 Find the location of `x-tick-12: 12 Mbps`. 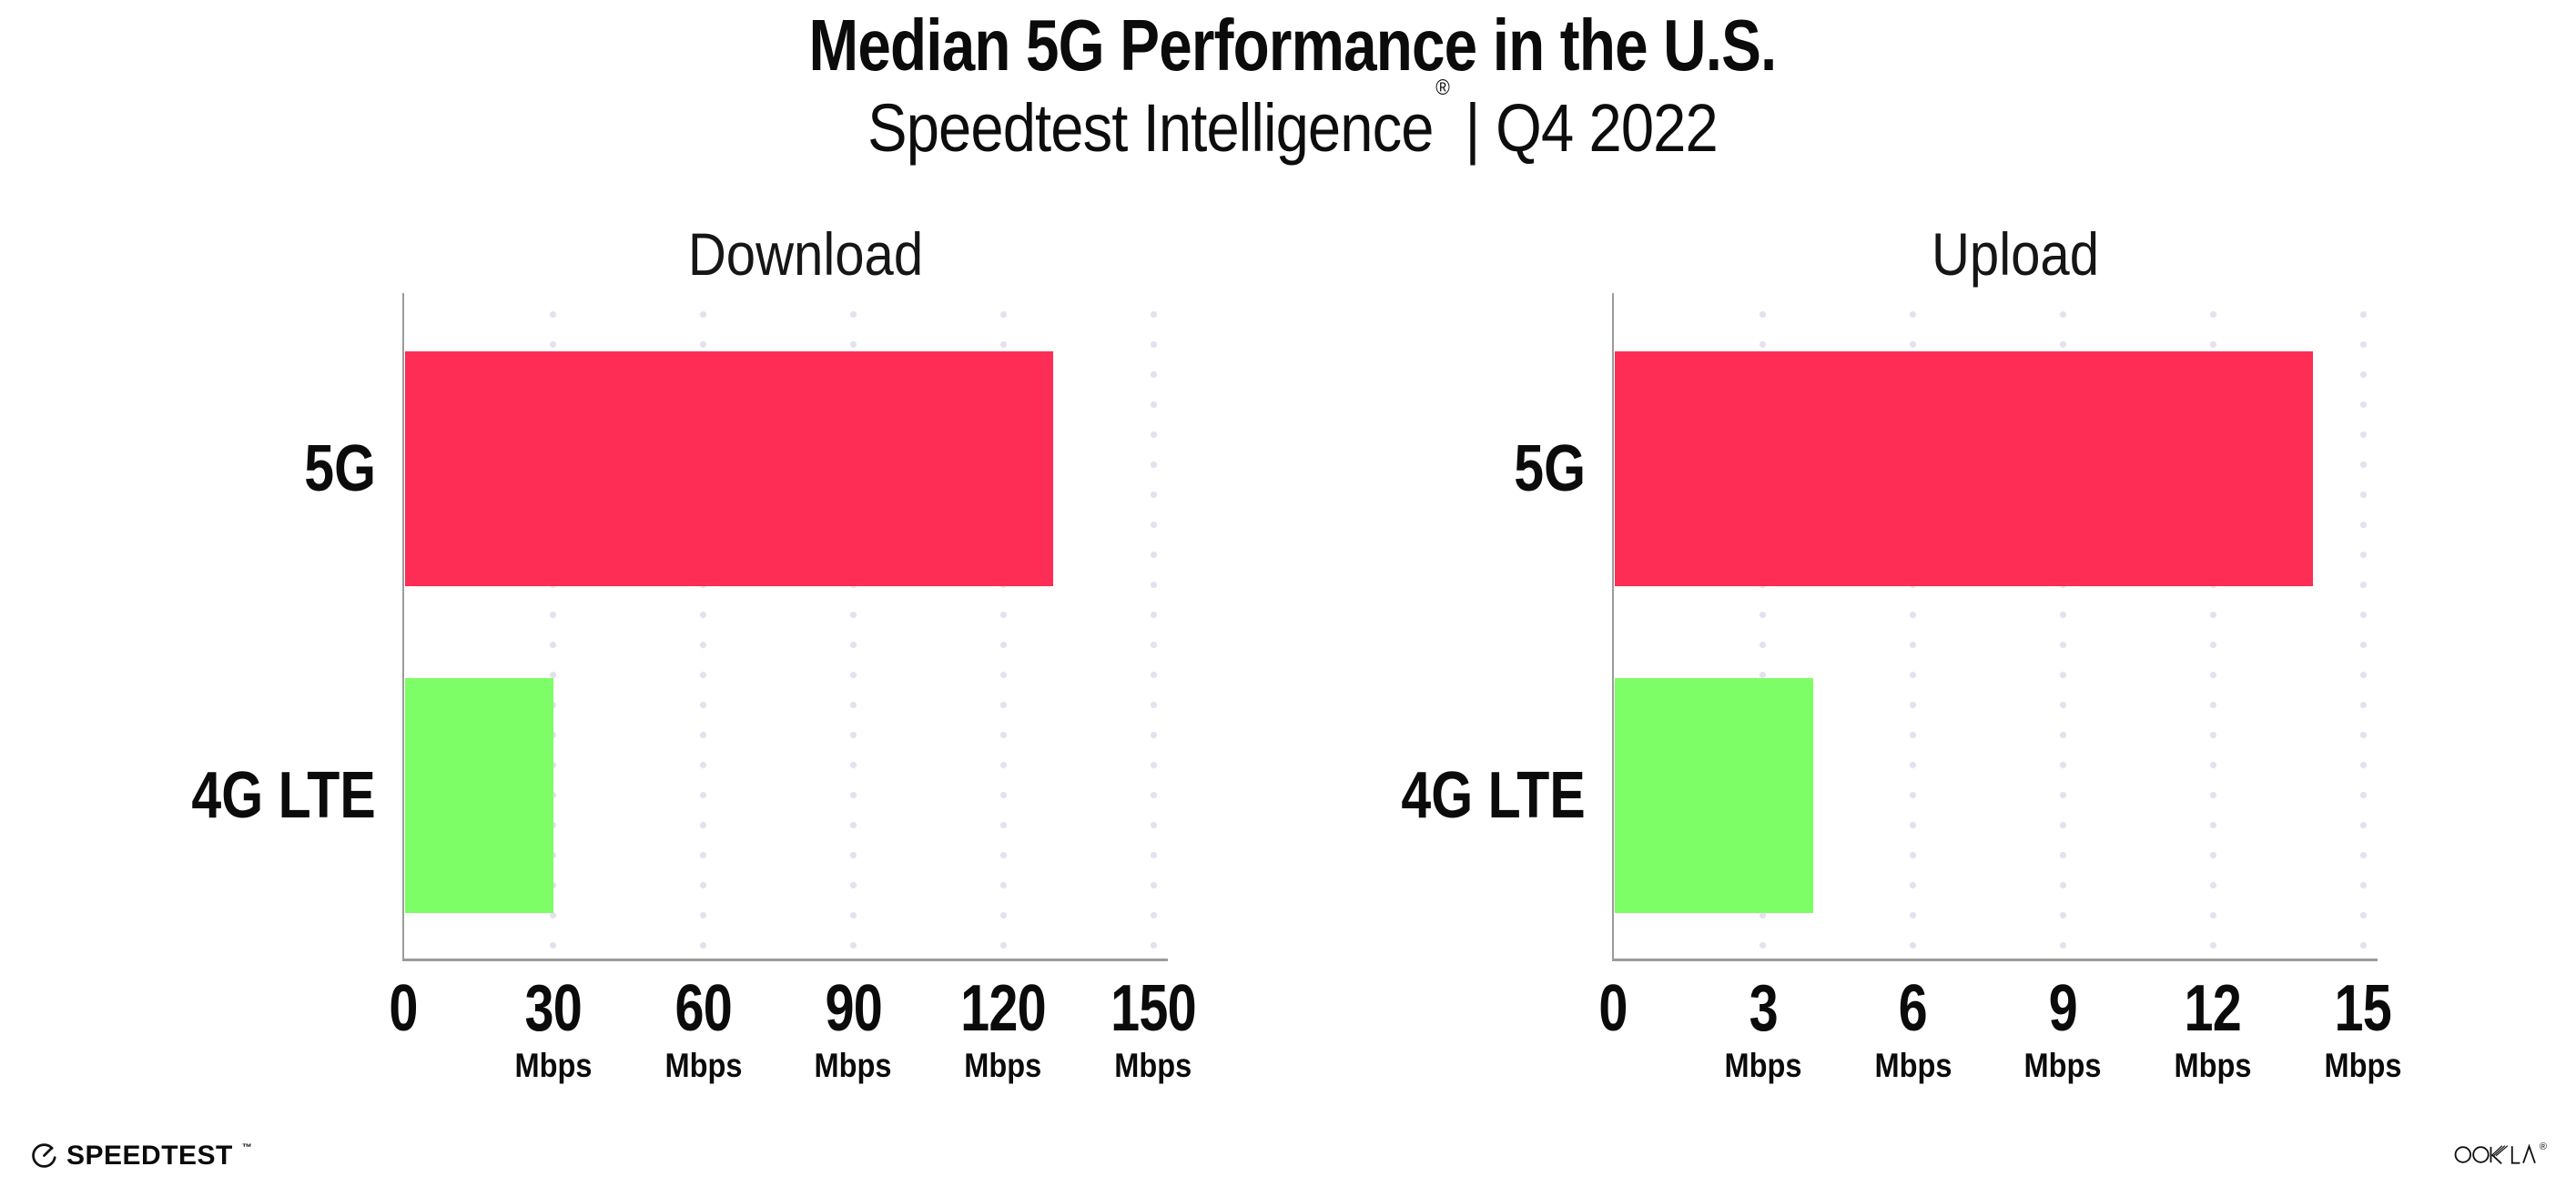

x-tick-12: 12 Mbps is located at coordinates (2213, 1029).